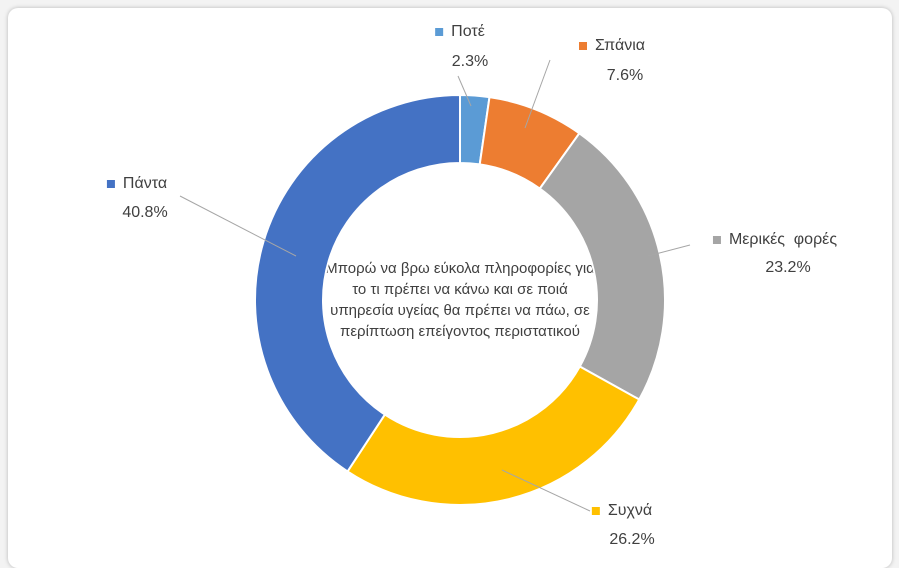 This screenshot has height=568, width=899. Describe the element at coordinates (625, 75) in the screenshot. I see `data-label: 7.6%` at that location.